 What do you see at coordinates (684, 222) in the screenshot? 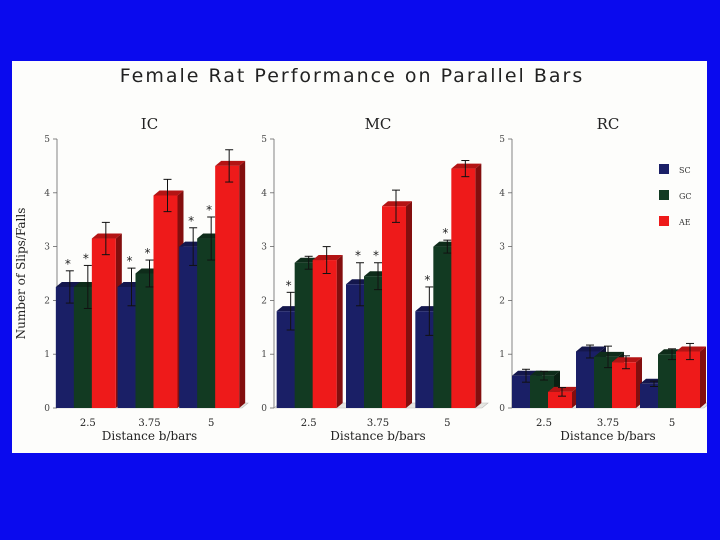
I see `legend-label: AE` at bounding box center [684, 222].